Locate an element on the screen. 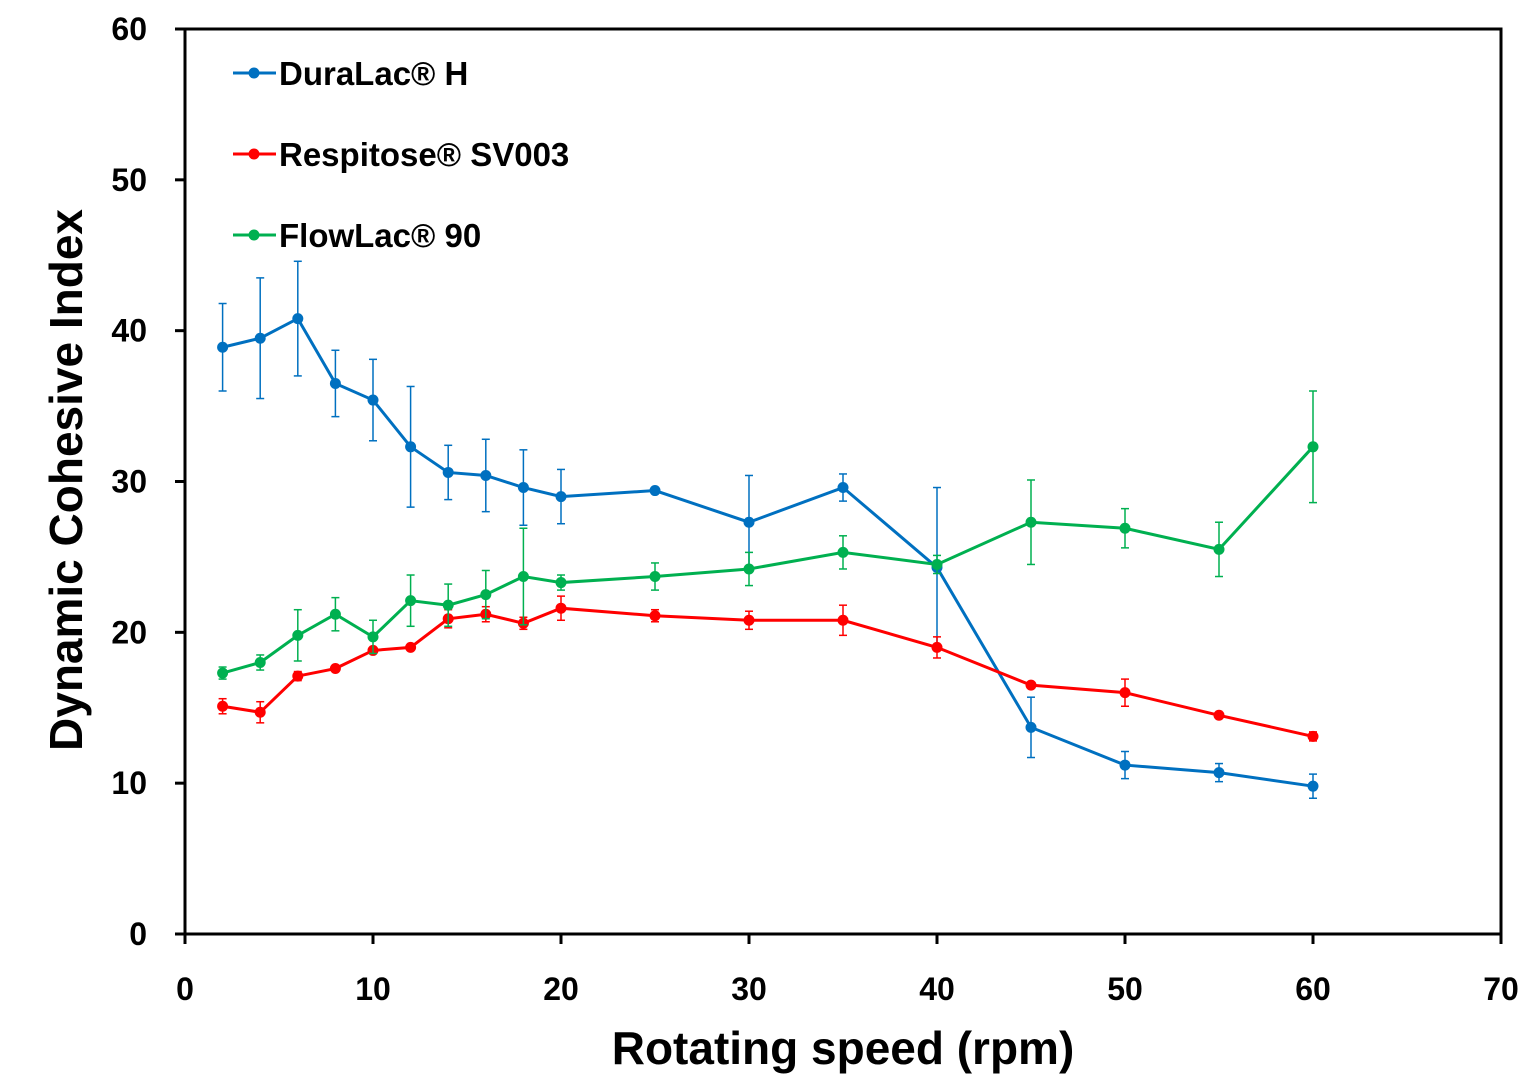 This screenshot has width=1536, height=1083. y-tick-label: 60 is located at coordinates (129, 29).